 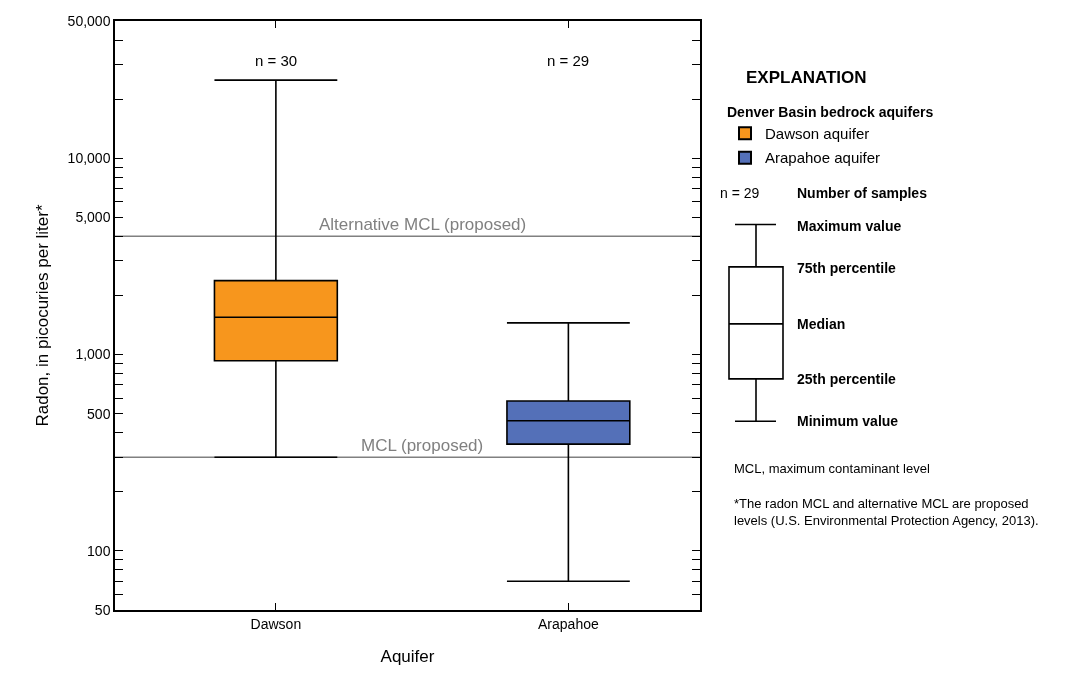 What do you see at coordinates (740, 193) in the screenshot?
I see `text: n = 29` at bounding box center [740, 193].